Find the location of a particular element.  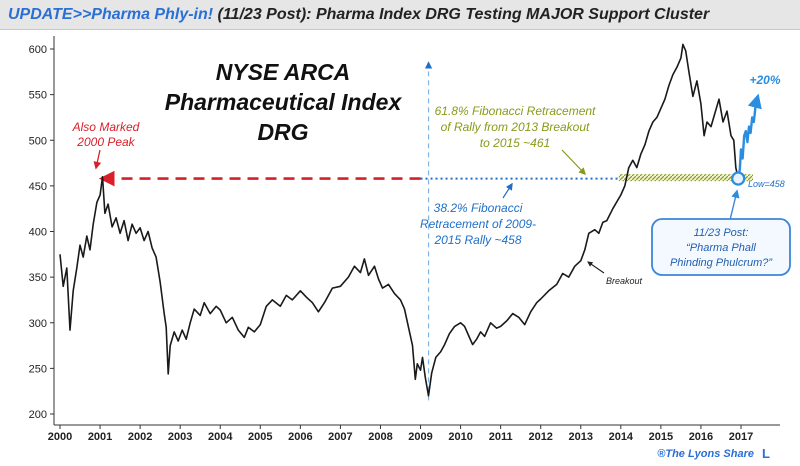

callout-line-2: “Pharma Phall is located at coordinates (721, 248).